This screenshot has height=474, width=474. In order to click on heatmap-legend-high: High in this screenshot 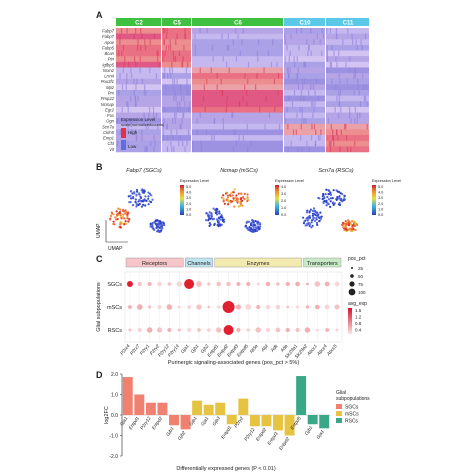, I will do `click(133, 132)`.